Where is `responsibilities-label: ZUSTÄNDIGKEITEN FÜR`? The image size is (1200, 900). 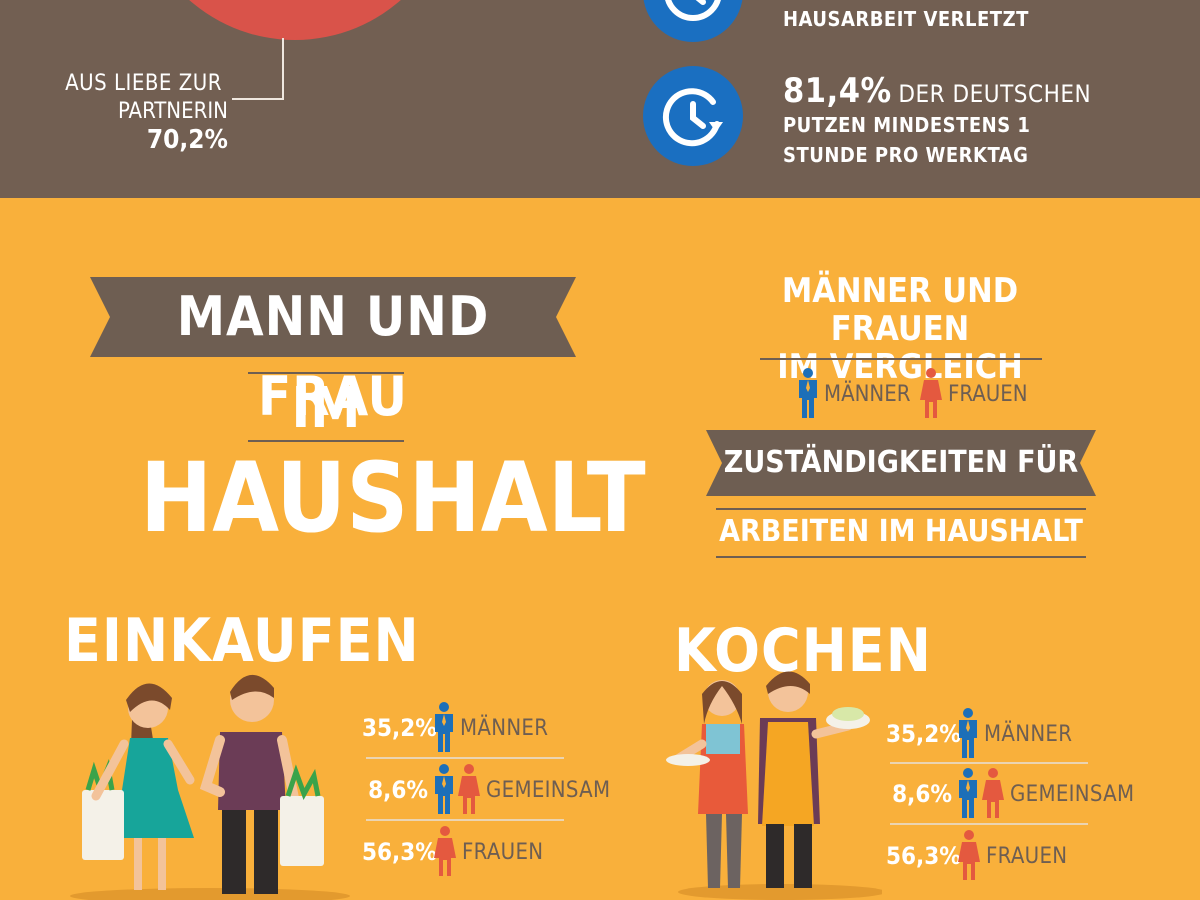
responsibilities-label: ZUSTÄNDIGKEITEN FÜR is located at coordinates (901, 463).